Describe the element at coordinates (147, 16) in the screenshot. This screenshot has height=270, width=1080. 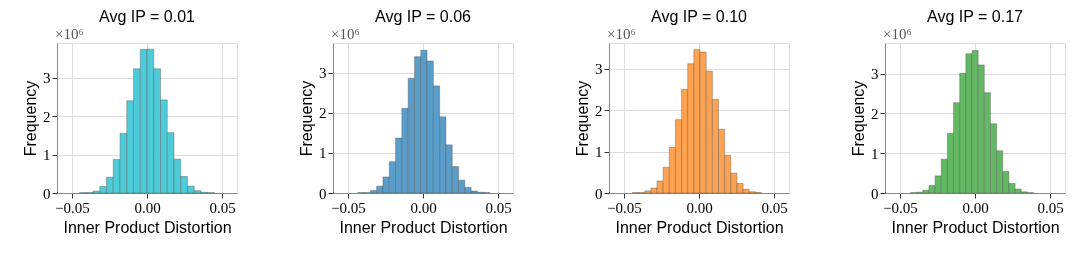
I see `chart-title: Avg IP = 0.01` at that location.